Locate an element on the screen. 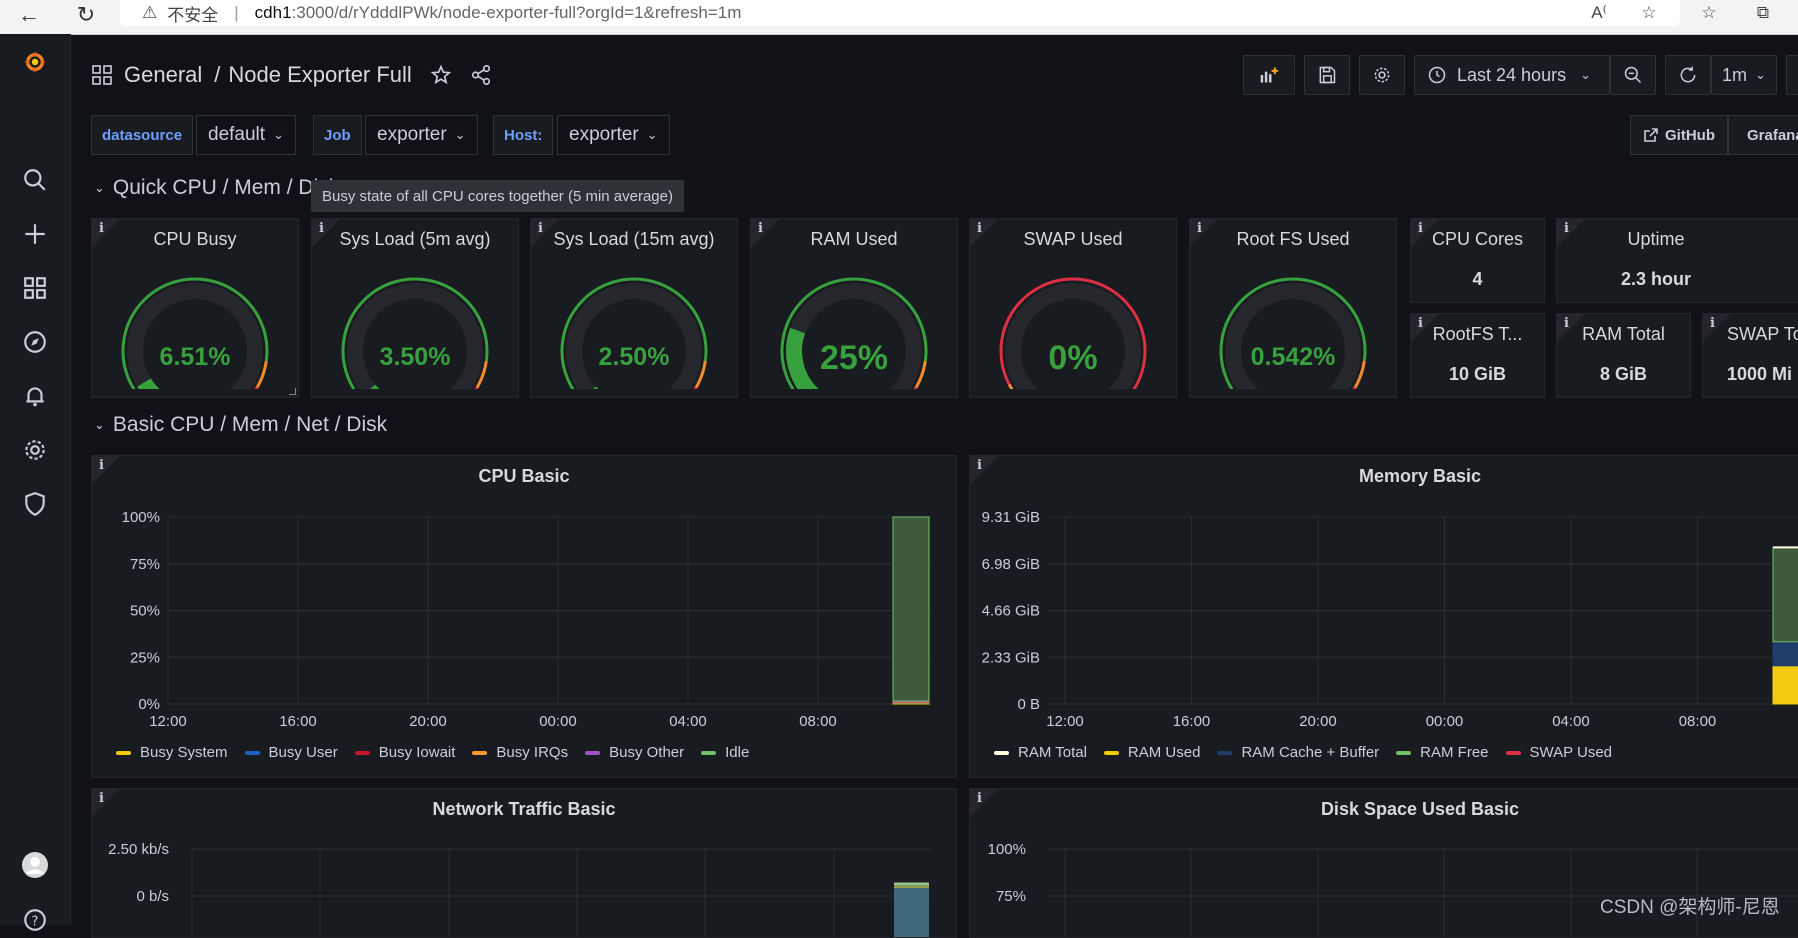 This screenshot has width=1798, height=938. variable-select-datasource: default ⌄ is located at coordinates (246, 135).